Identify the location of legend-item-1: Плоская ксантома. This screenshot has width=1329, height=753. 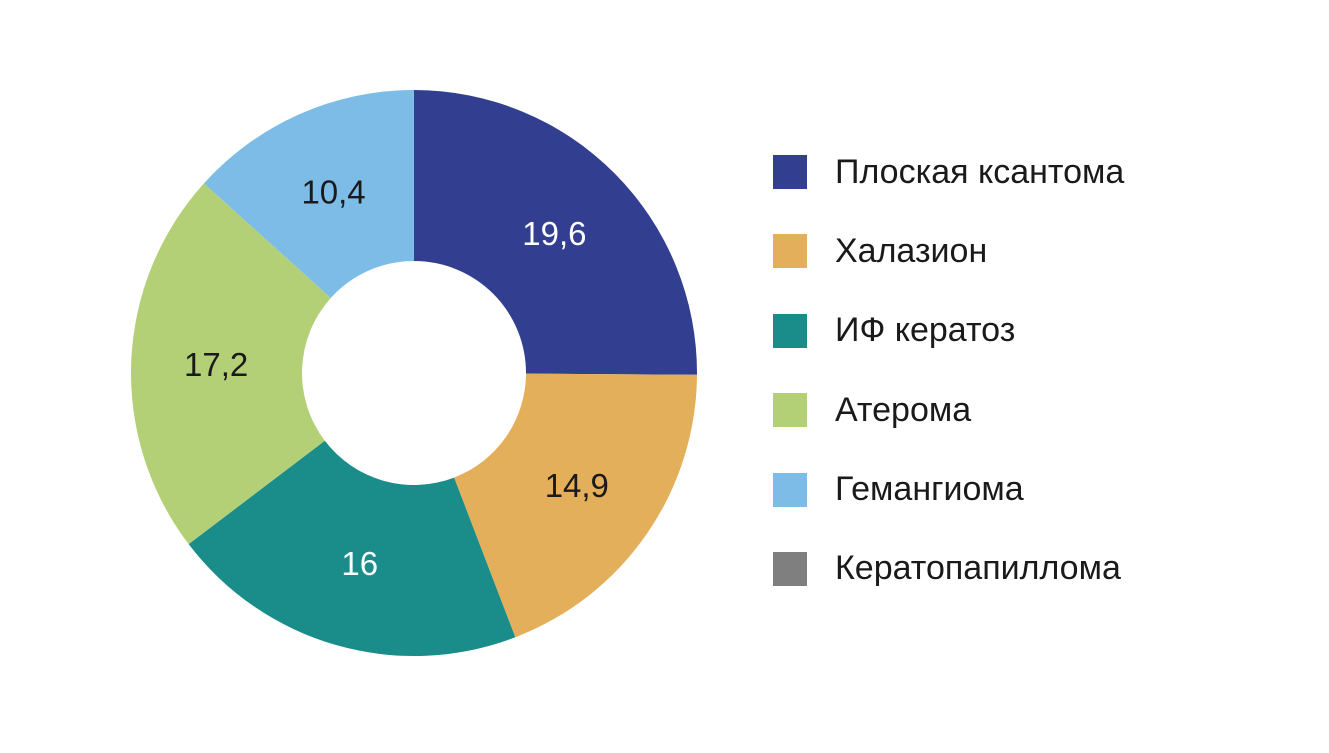
(948, 172).